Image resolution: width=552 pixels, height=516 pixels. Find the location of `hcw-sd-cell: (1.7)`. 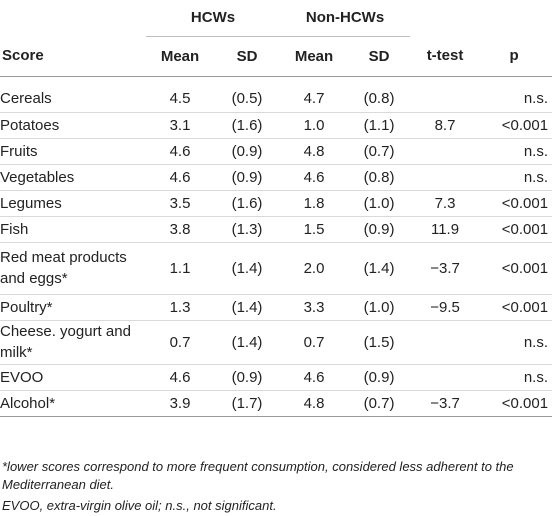

hcw-sd-cell: (1.7) is located at coordinates (247, 403).